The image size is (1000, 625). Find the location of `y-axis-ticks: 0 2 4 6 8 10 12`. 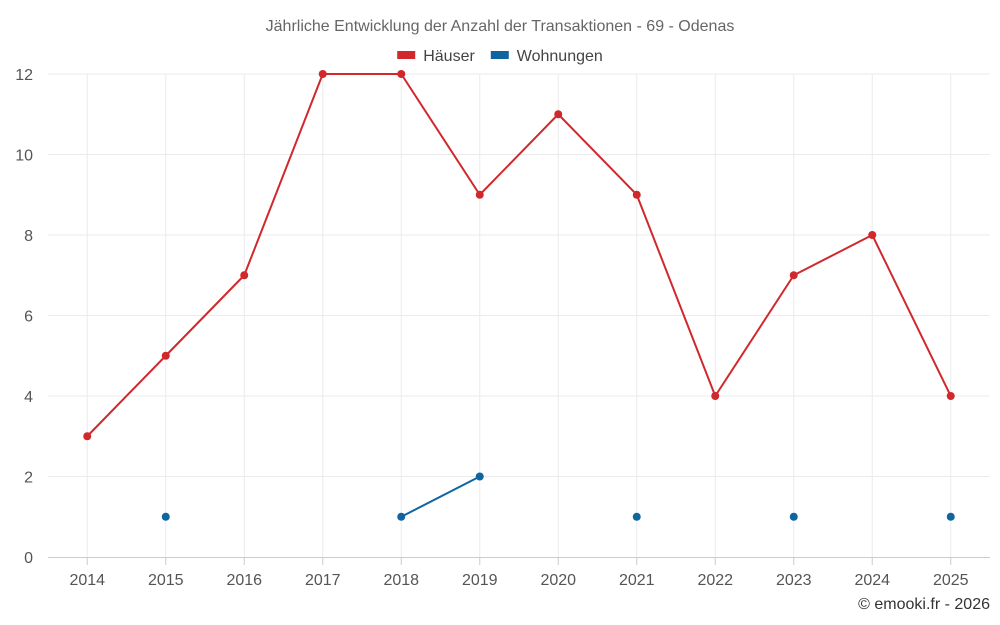

y-axis-ticks: 0 2 4 6 8 10 12 is located at coordinates (24, 317).